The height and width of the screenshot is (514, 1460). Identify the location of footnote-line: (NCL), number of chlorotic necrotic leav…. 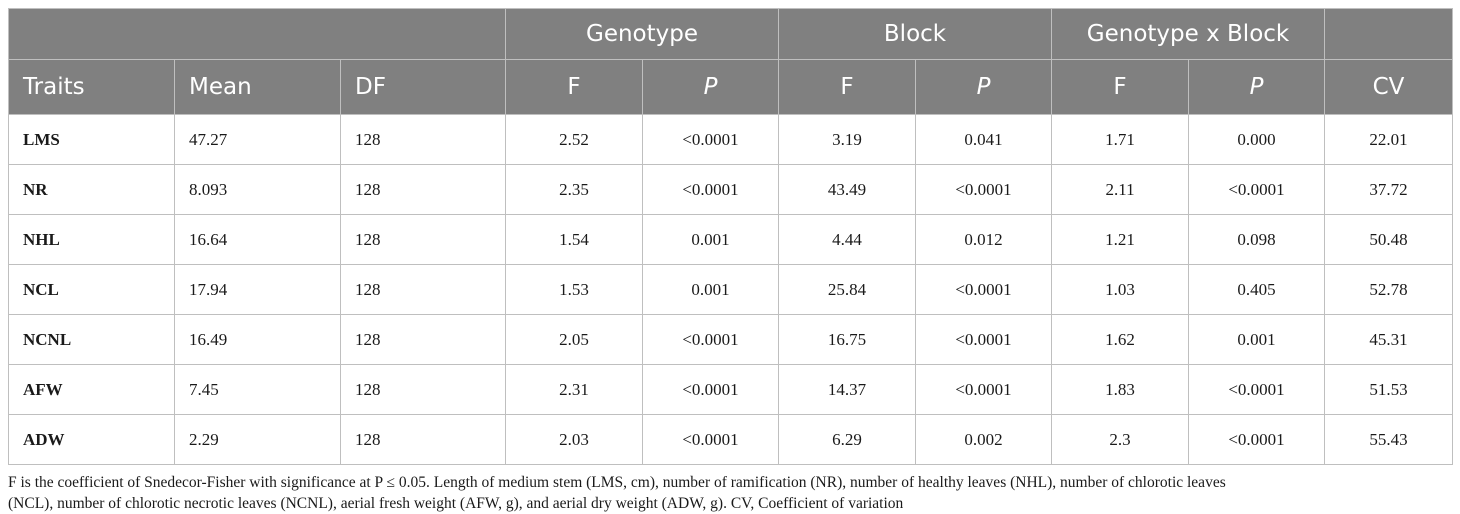
(456, 503).